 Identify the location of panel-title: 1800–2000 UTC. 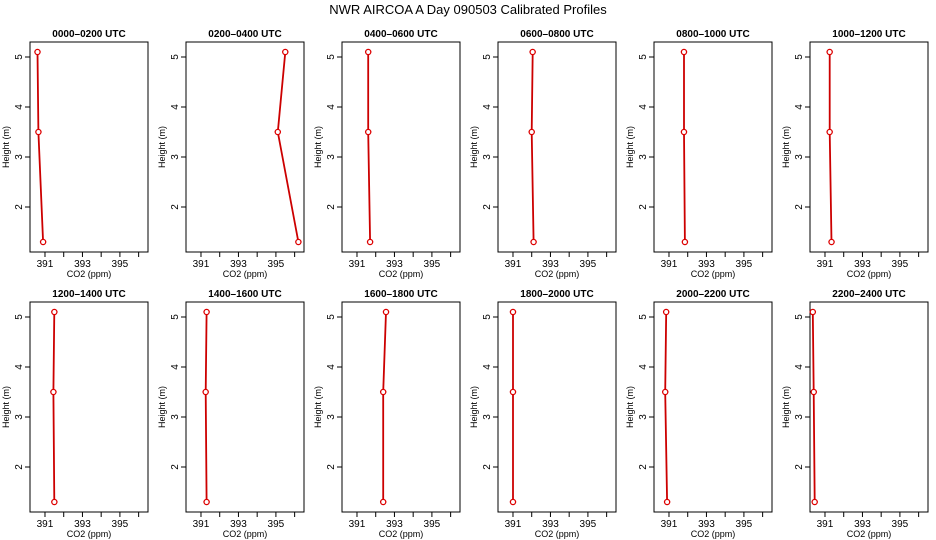
(556, 294).